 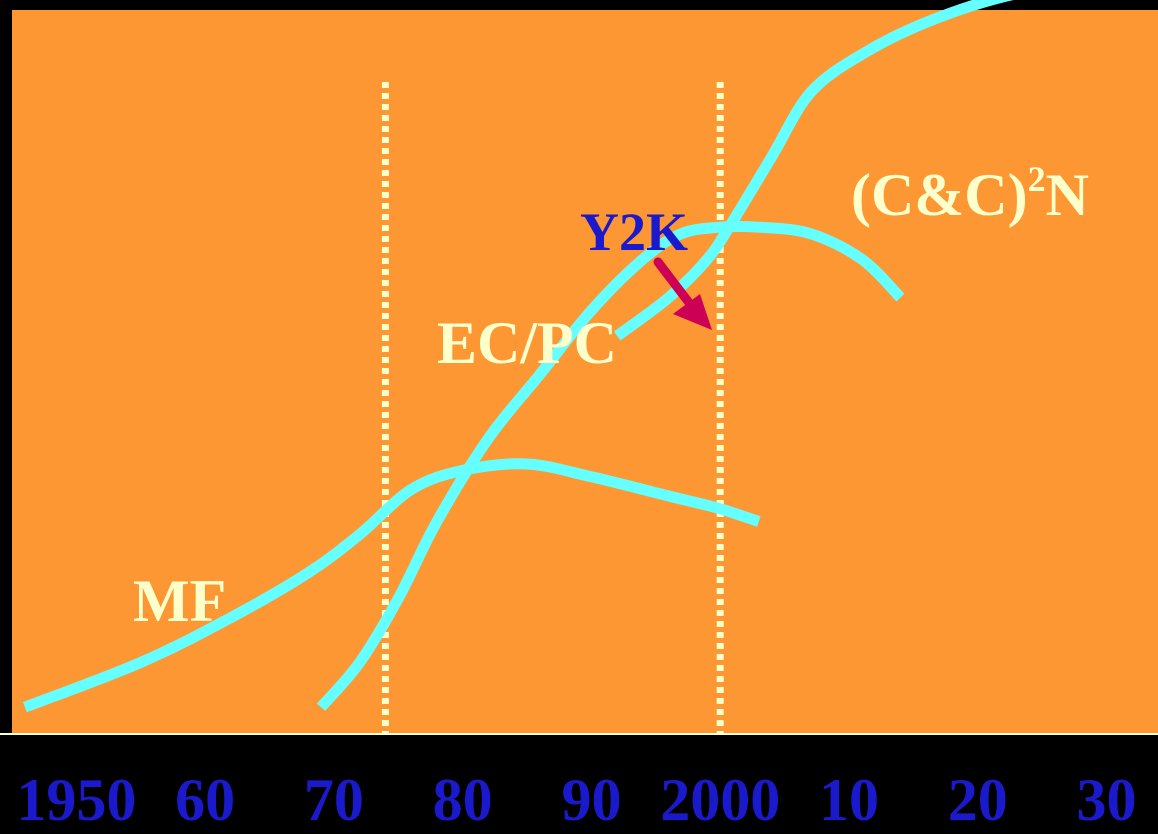 I want to click on y2k-arrow-head, so click(x=692, y=312).